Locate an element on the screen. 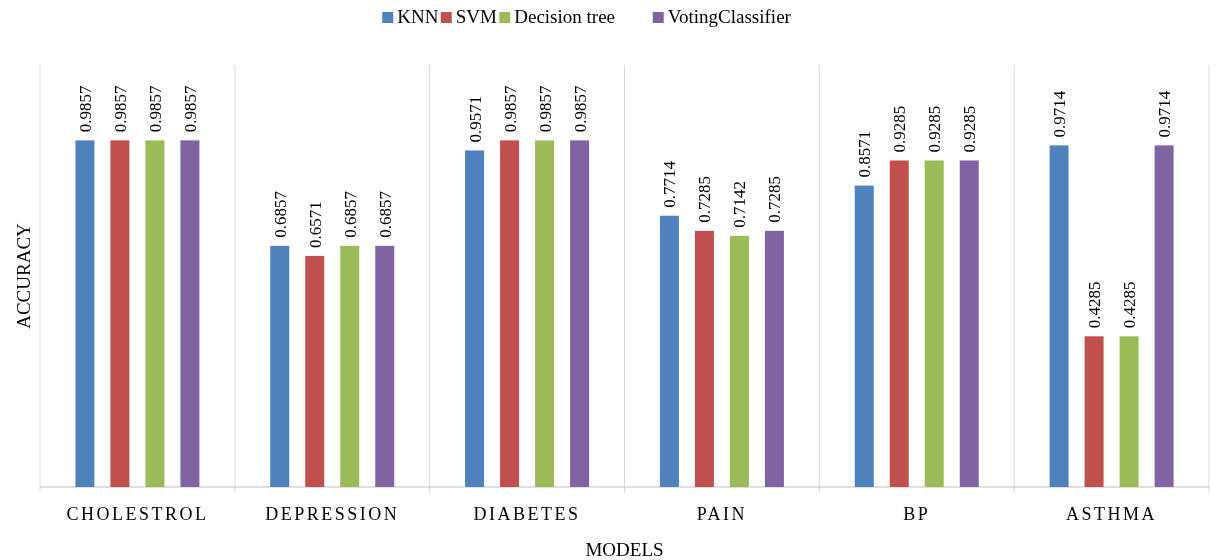 This screenshot has height=560, width=1217. legend-label: SVM is located at coordinates (476, 16).